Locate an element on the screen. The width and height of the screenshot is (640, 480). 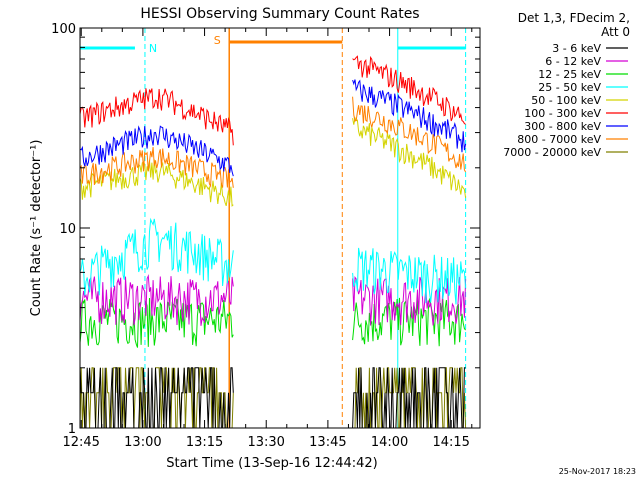
y-tick-label: 100 is located at coordinates (63, 29).